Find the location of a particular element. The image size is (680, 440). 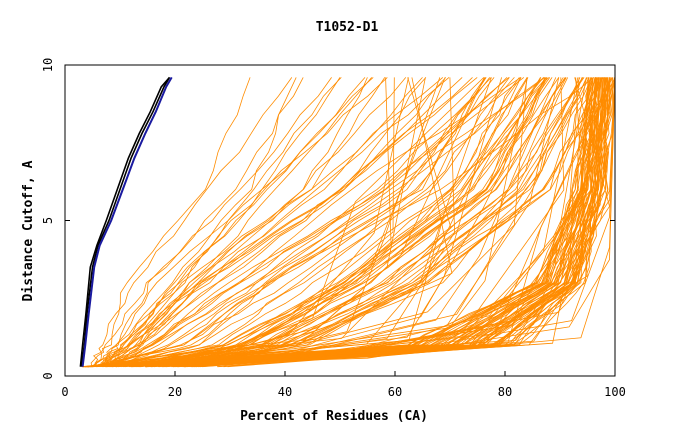

chart-title: T1052-D1 is located at coordinates (347, 27).